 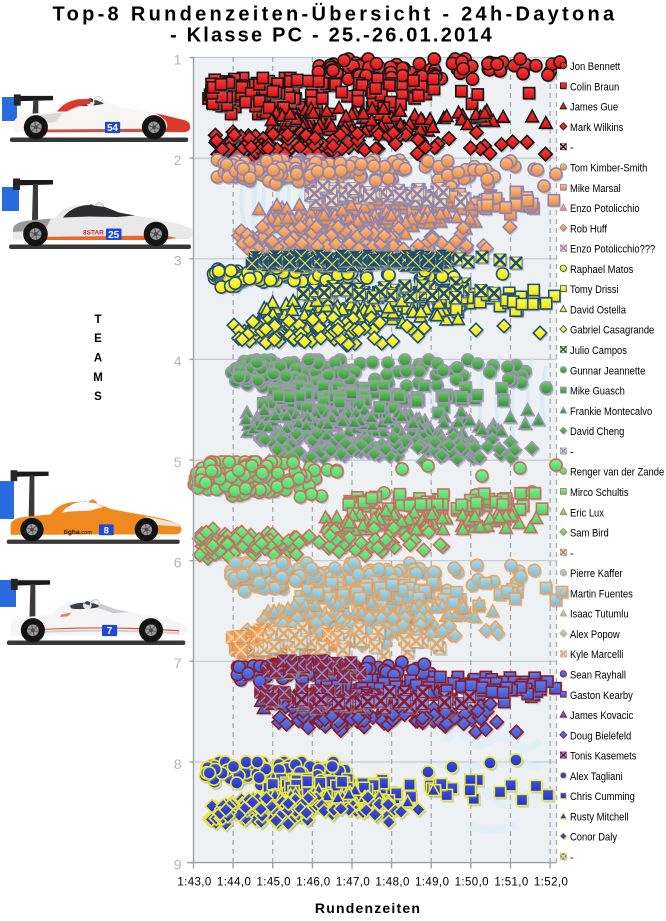 I want to click on svg-text: 1:50,0, so click(x=472, y=883).